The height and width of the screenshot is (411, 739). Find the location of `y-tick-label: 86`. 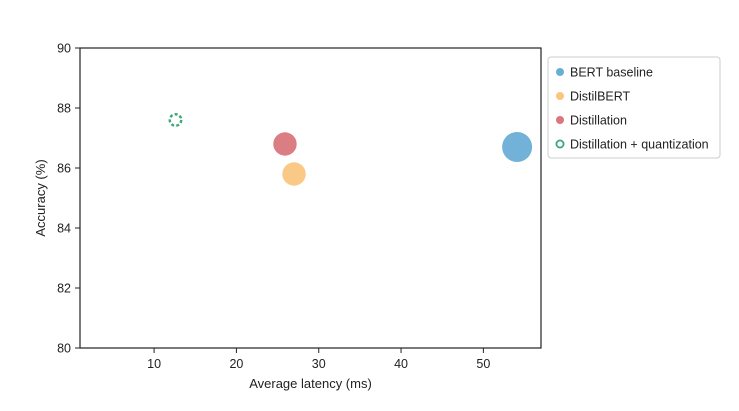

y-tick-label: 86 is located at coordinates (64, 169).